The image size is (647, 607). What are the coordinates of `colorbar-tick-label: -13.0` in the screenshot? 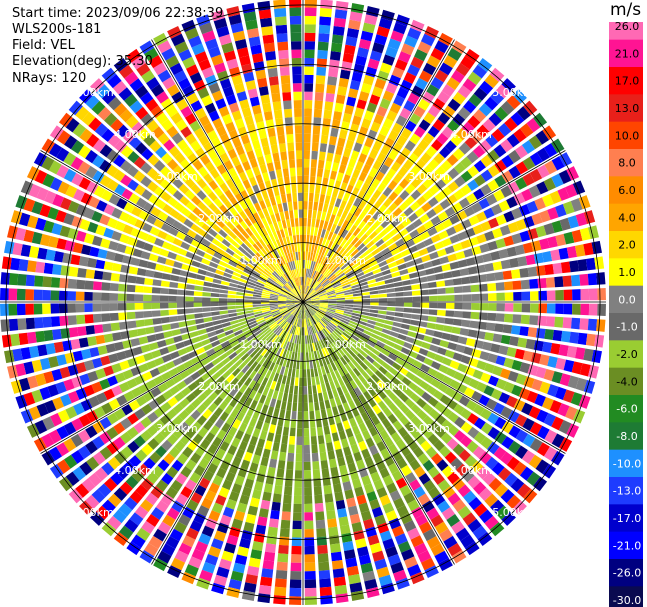 It's located at (627, 491).